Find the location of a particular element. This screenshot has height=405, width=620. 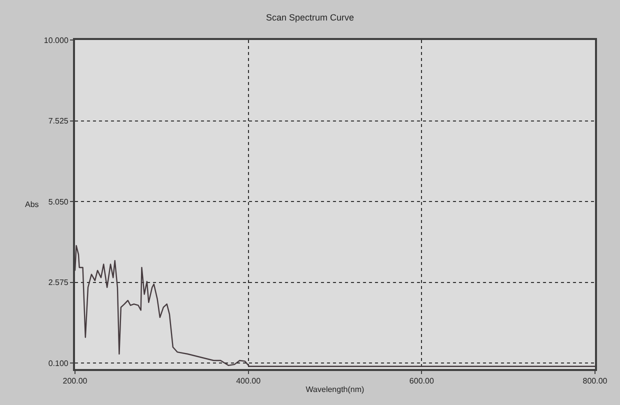

y-tick-label: 2.575 is located at coordinates (58, 283).